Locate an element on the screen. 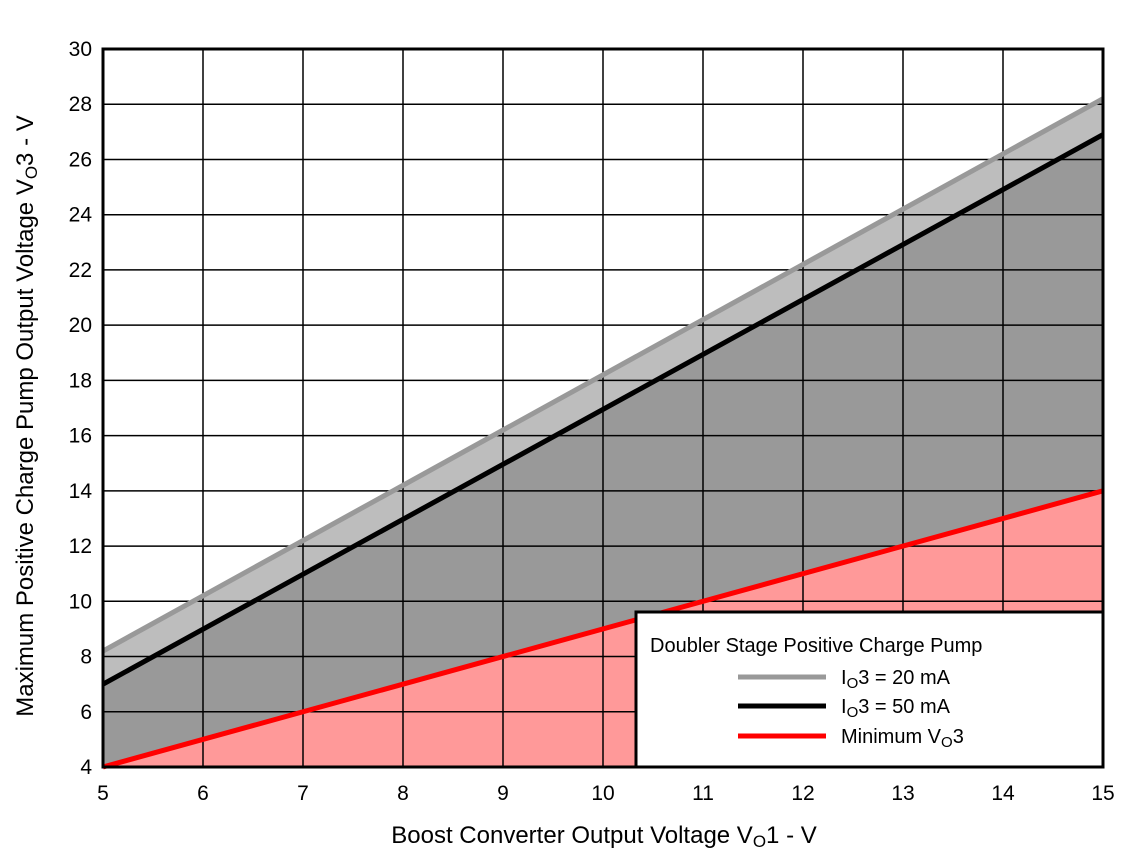  x-tick-label: 13 is located at coordinates (902, 793).